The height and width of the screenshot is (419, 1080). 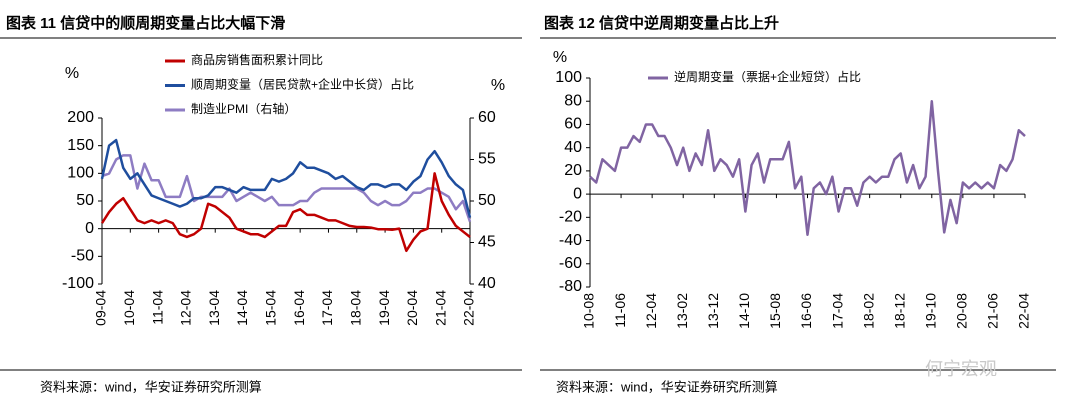 What do you see at coordinates (440, 308) in the screenshot?
I see `x-tick-label: 21-04` at bounding box center [440, 308].